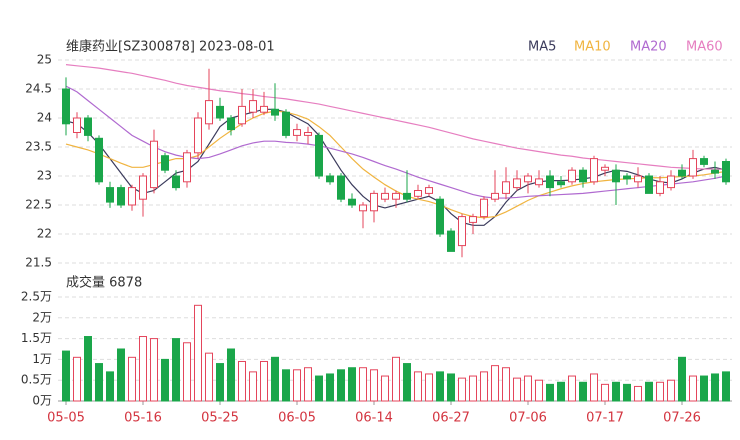 Image resolution: width=740 pixels, height=440 pixels. Describe the element at coordinates (44, 118) in the screenshot. I see `y-tick-label: 24` at that location.